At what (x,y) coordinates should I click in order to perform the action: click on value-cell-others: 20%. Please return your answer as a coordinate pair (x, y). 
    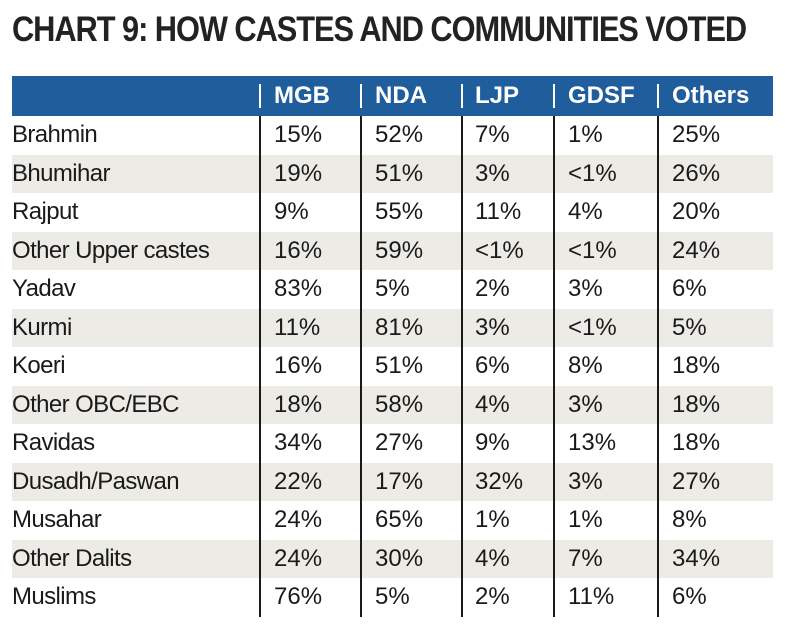
    Looking at the image, I should click on (696, 211).